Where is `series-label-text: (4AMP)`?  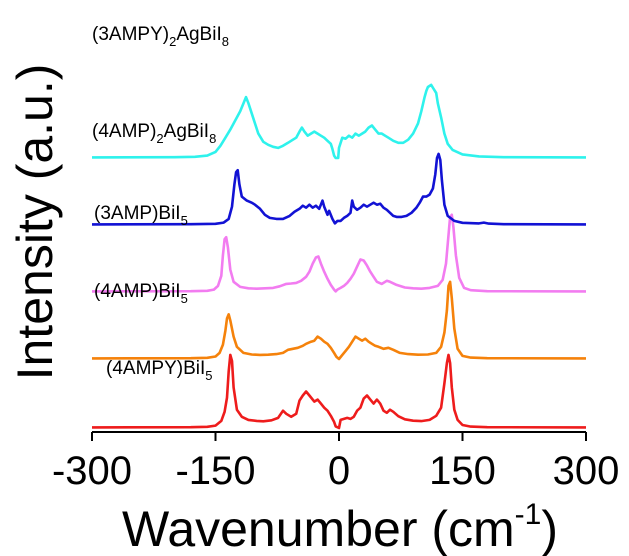 series-label-text: (4AMP) is located at coordinates (124, 131).